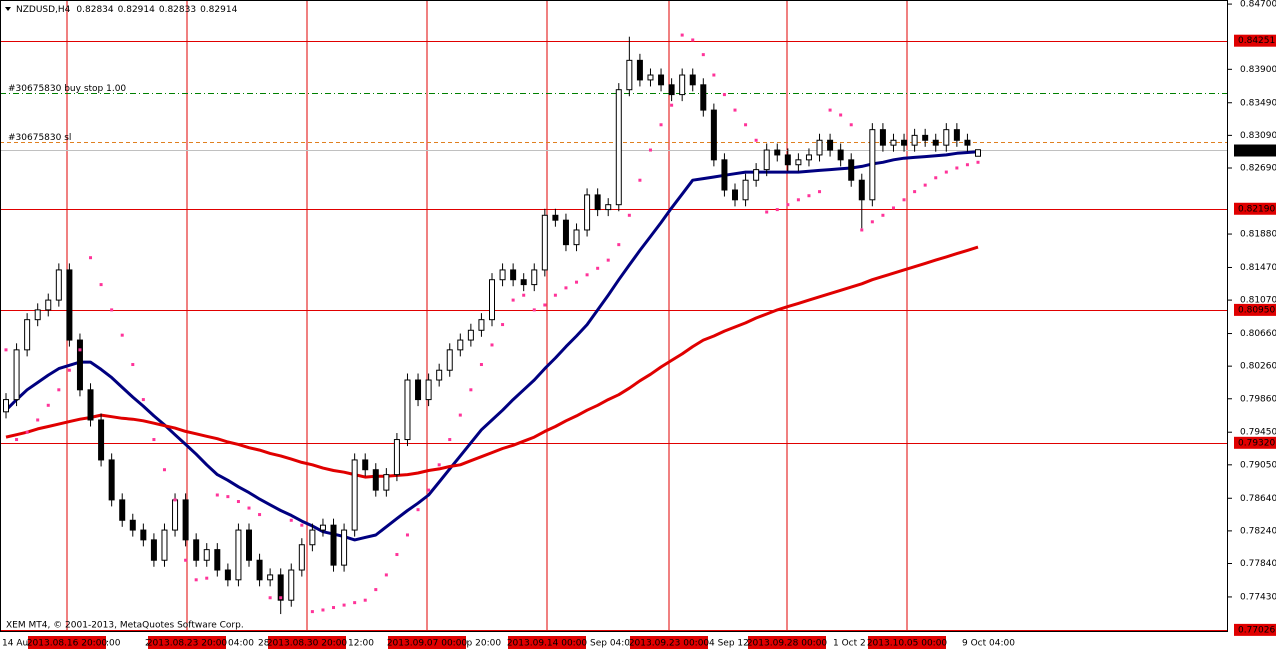 The image size is (1276, 652). What do you see at coordinates (218, 10) in the screenshot?
I see `quote-close: 0.82914` at bounding box center [218, 10].